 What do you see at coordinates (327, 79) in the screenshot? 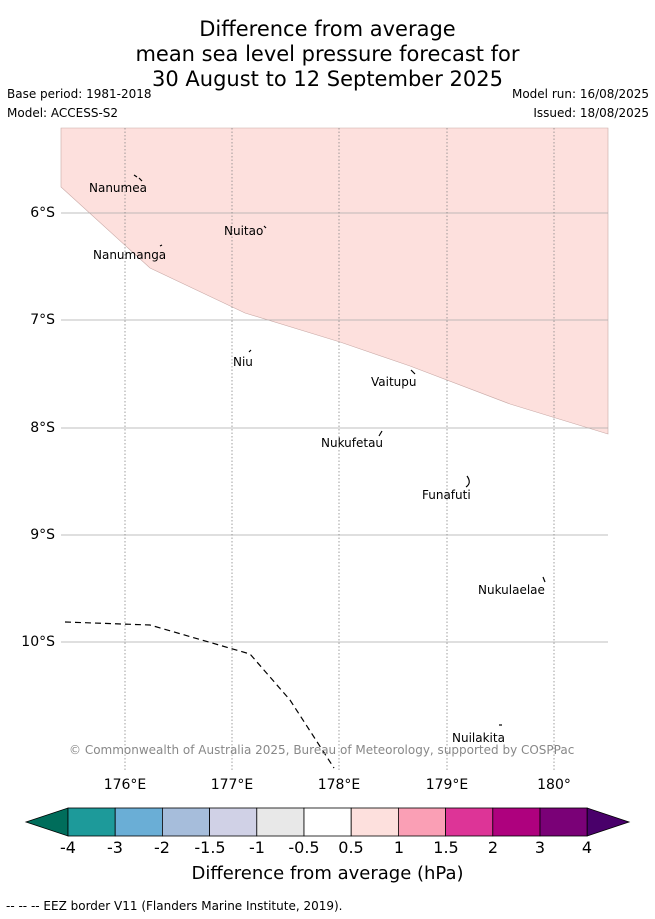
I see `title-line-3: 30 August to 12 September 2025` at bounding box center [327, 79].